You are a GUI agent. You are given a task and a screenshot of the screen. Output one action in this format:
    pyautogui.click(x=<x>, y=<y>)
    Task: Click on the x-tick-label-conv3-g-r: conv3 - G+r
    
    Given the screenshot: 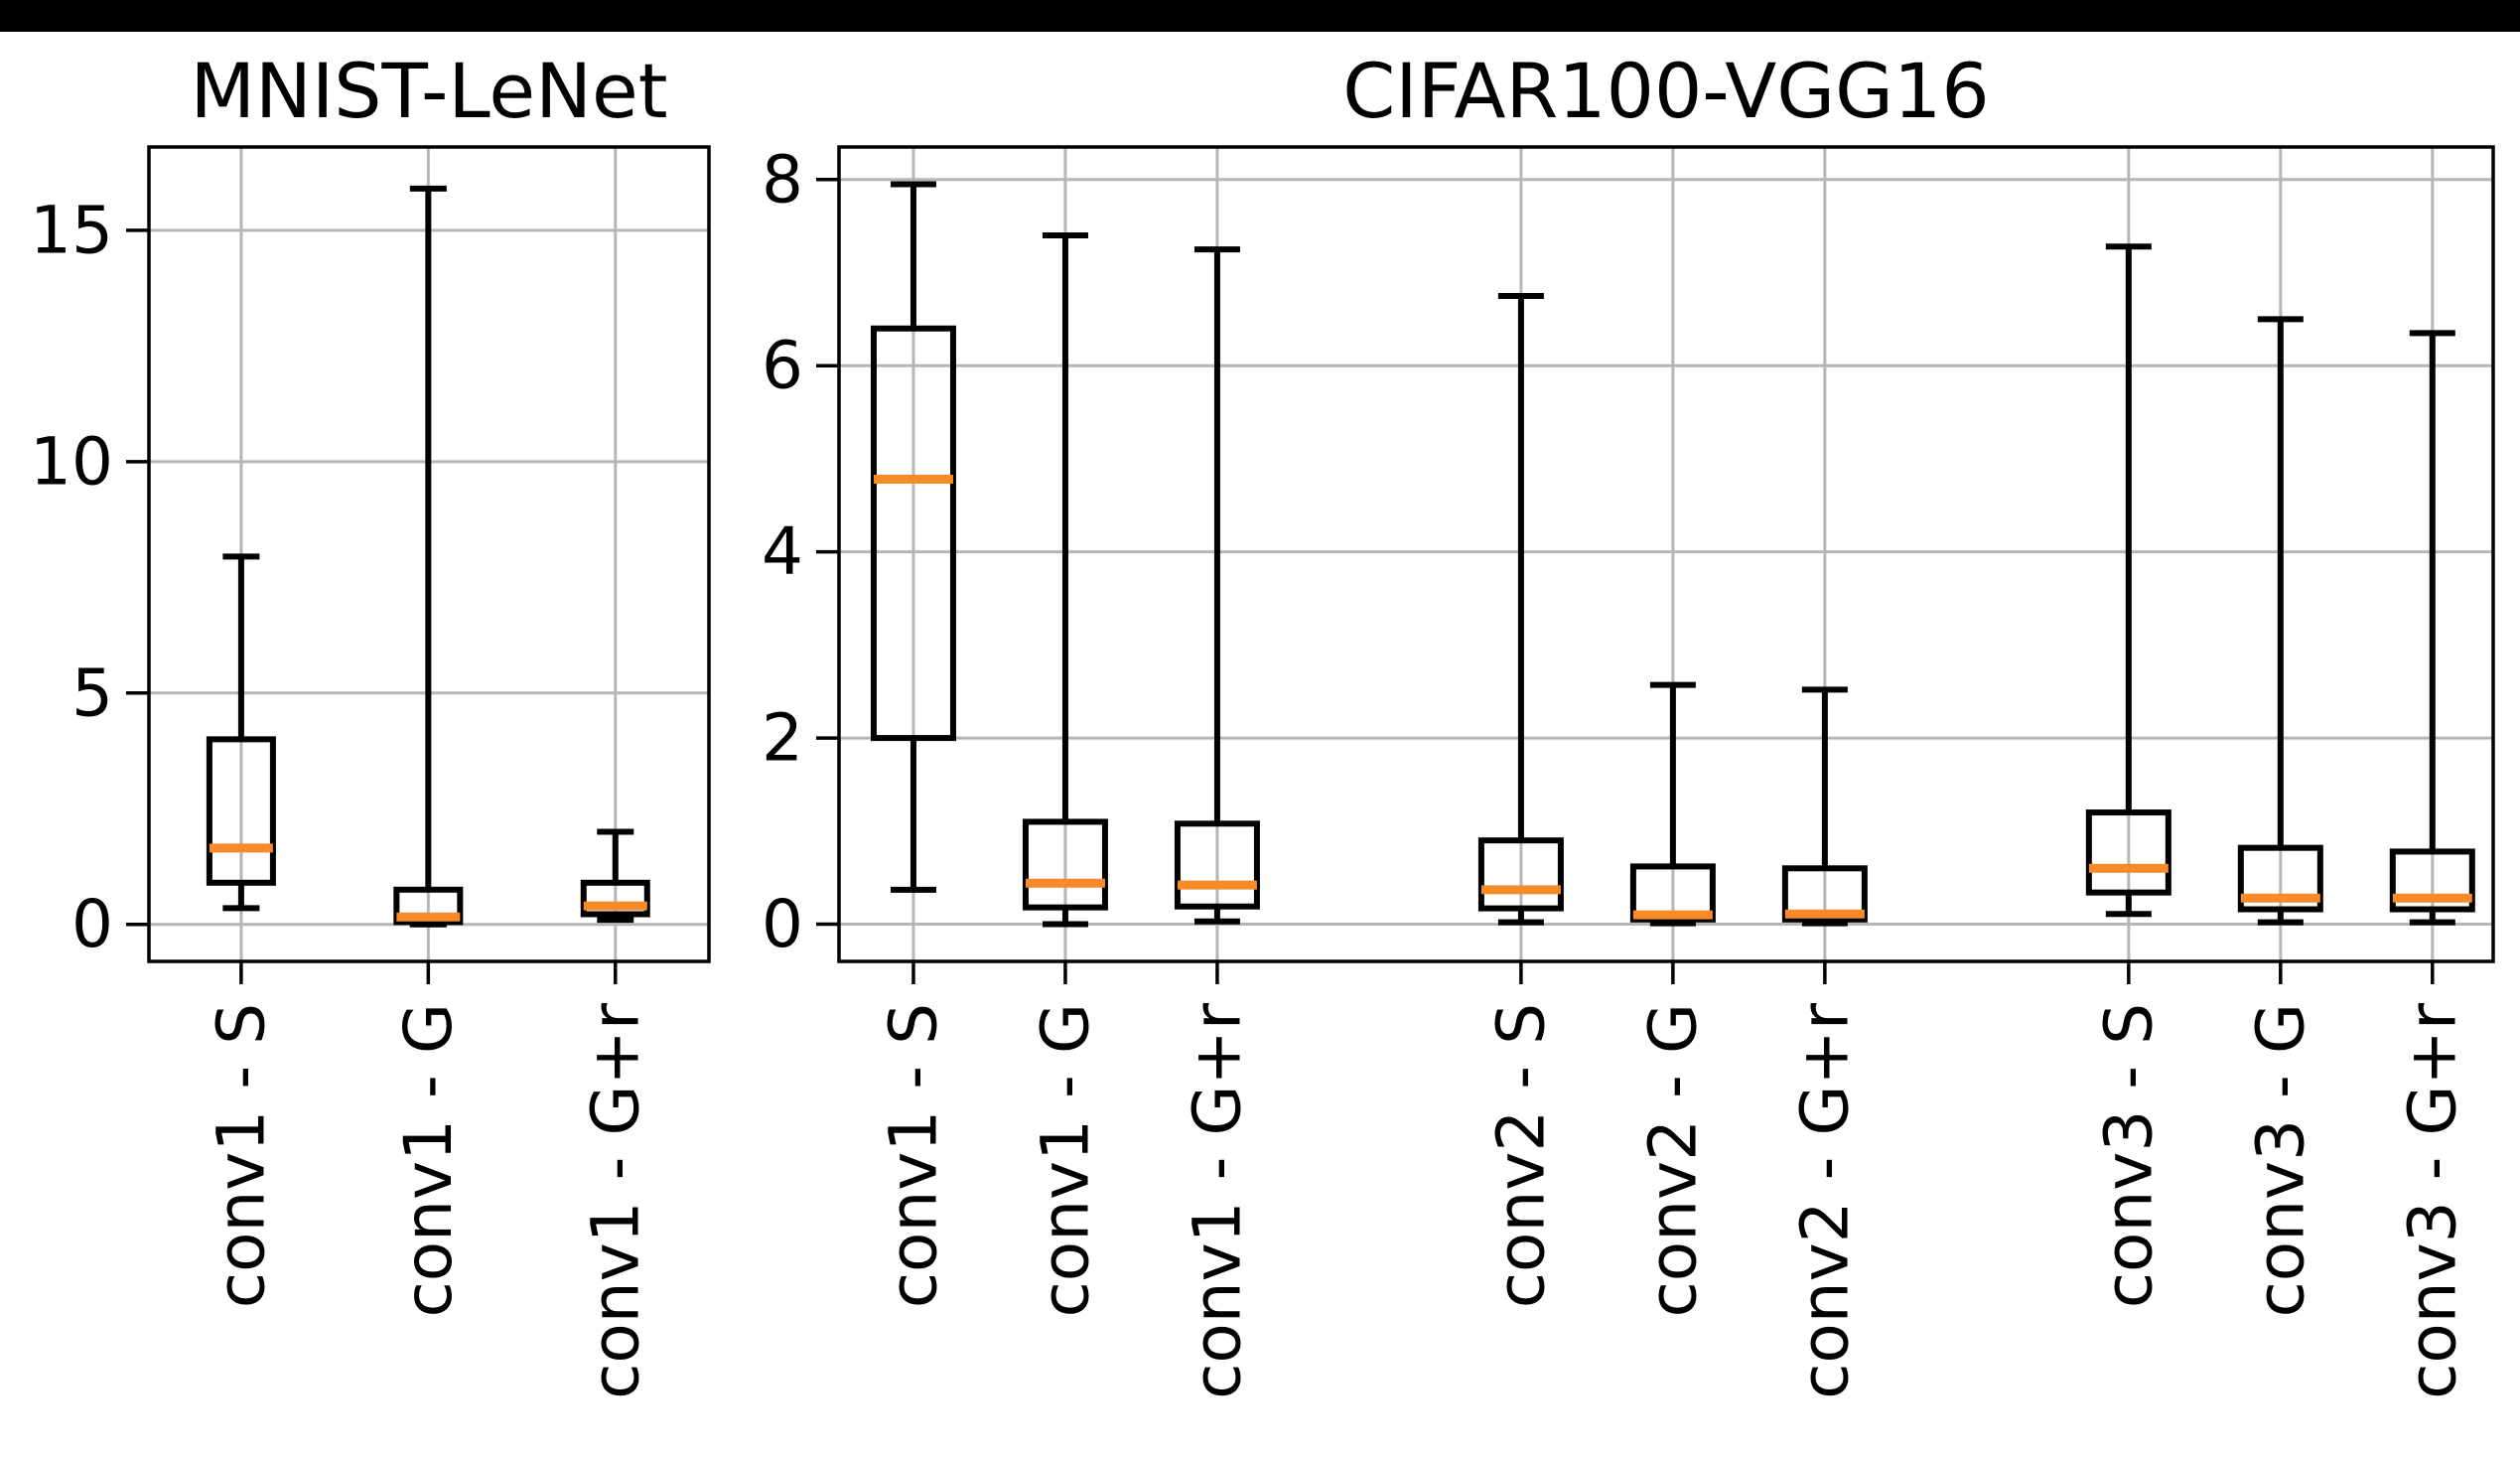 What is the action you would take?
    pyautogui.click(x=2432, y=1201)
    